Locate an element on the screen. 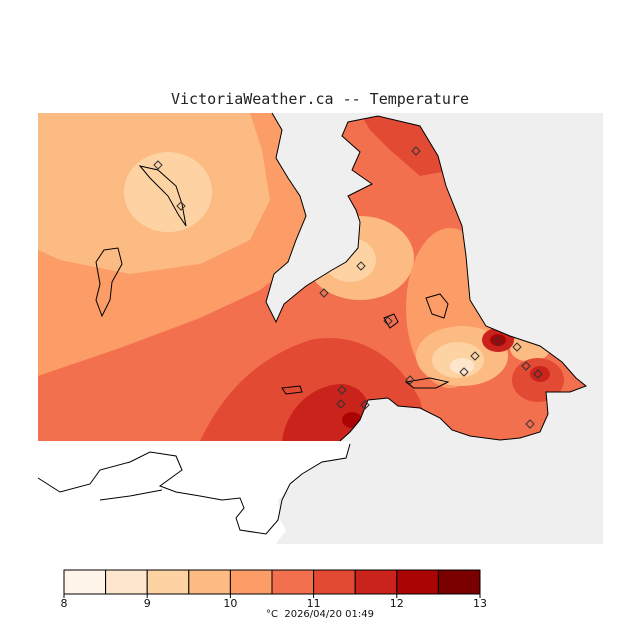 The height and width of the screenshot is (640, 640). timestamp: 2026/04/20 01:49 is located at coordinates (329, 614).